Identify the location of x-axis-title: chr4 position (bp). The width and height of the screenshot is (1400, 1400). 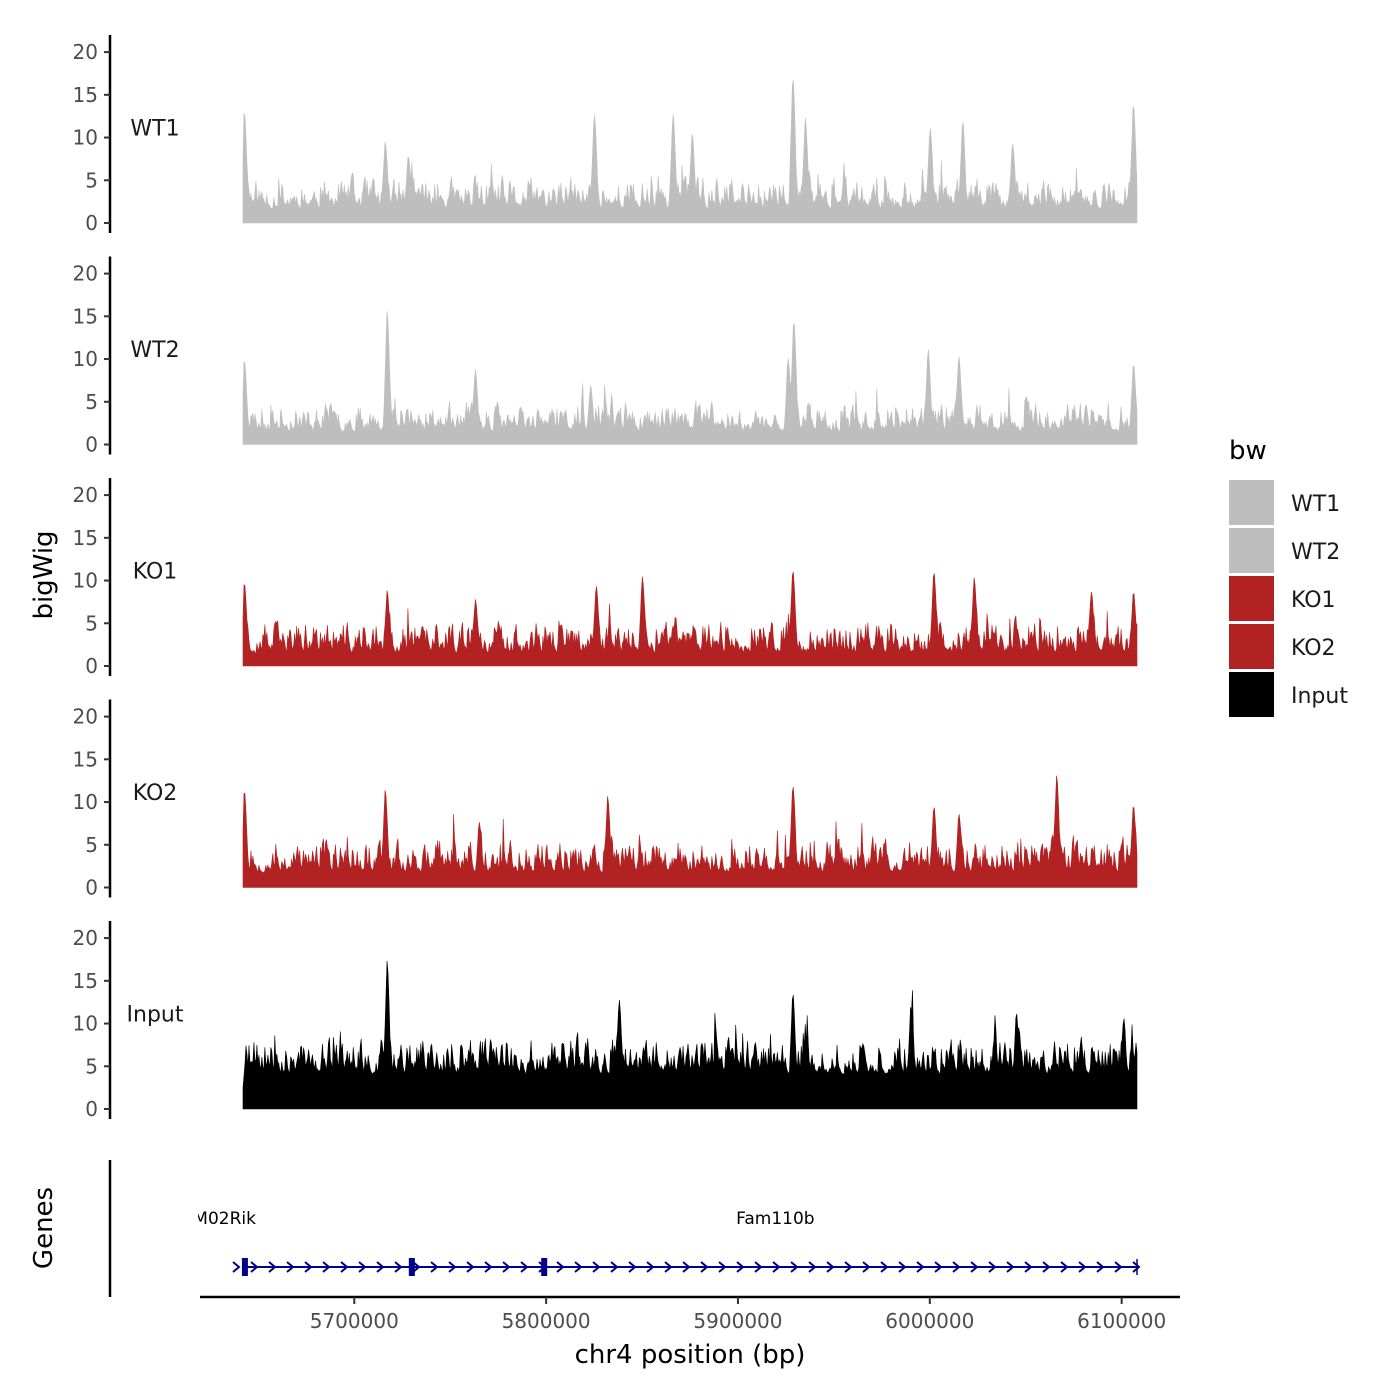
(690, 1355).